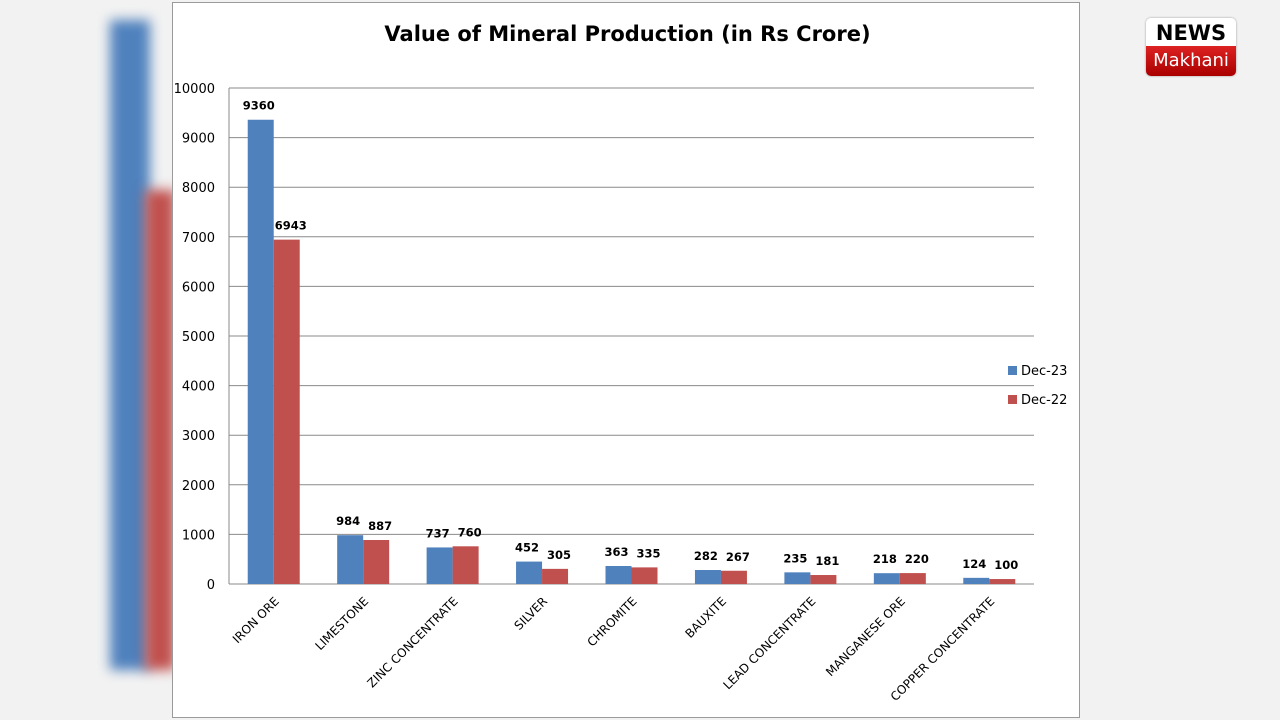 This screenshot has width=1280, height=720. What do you see at coordinates (342, 623) in the screenshot?
I see `x-tick-label: LIMESTONE` at bounding box center [342, 623].